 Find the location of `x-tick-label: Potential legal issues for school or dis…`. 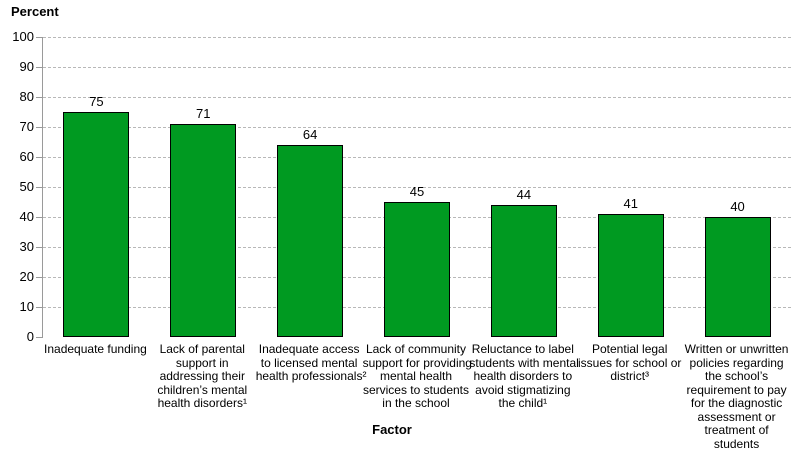

x-tick-label: Potential legal issues for school or dis… is located at coordinates (630, 362).